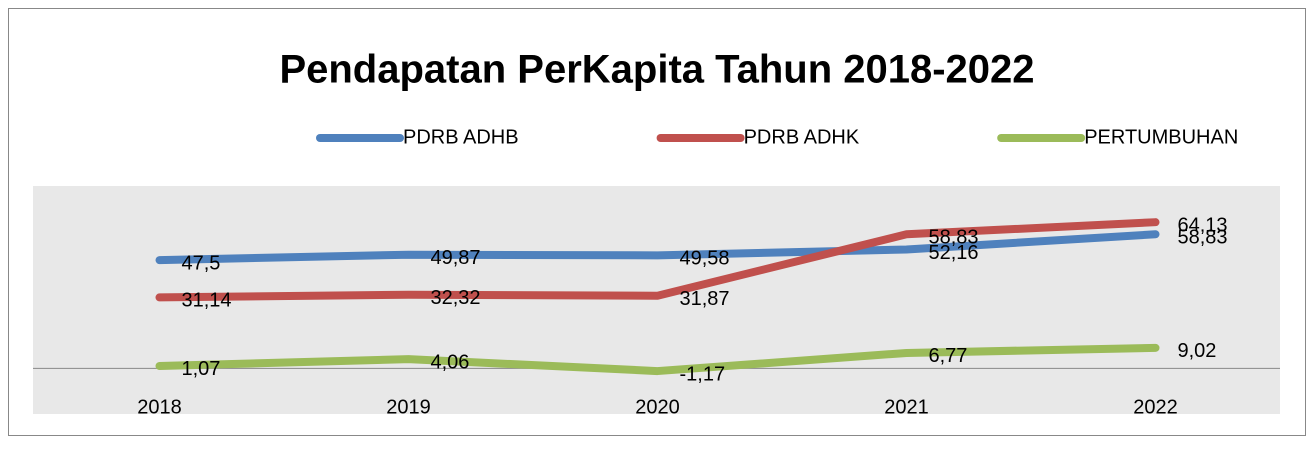 The image size is (1314, 449). I want to click on data-label: 64,13, so click(1203, 225).